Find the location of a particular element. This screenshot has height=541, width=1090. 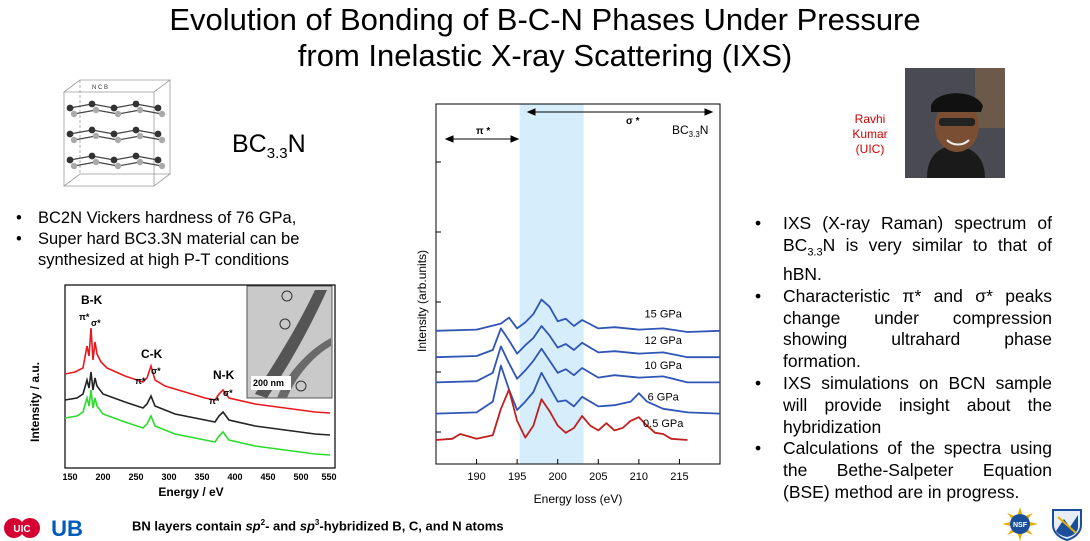

footer-sup-3: 3 is located at coordinates (317, 522).